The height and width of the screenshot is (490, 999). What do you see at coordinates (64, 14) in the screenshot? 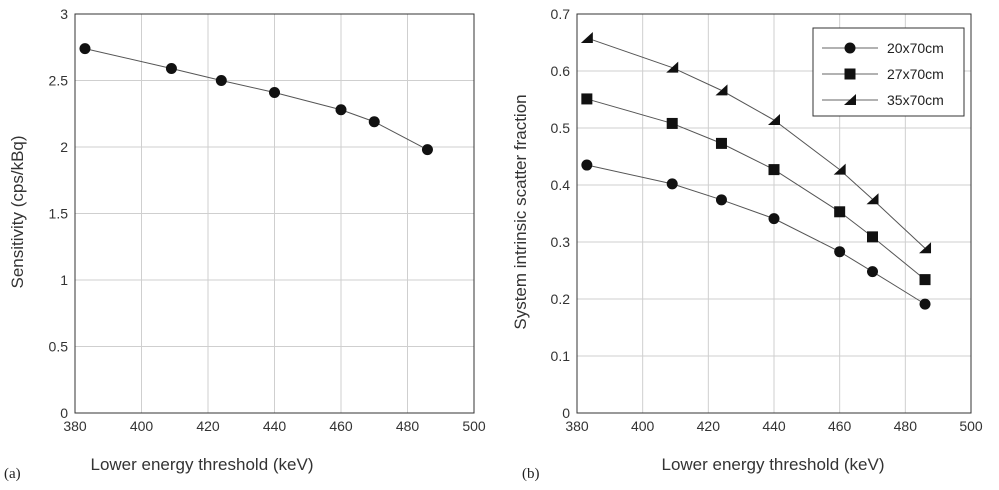
I see `y-tick-label: 3` at bounding box center [64, 14].